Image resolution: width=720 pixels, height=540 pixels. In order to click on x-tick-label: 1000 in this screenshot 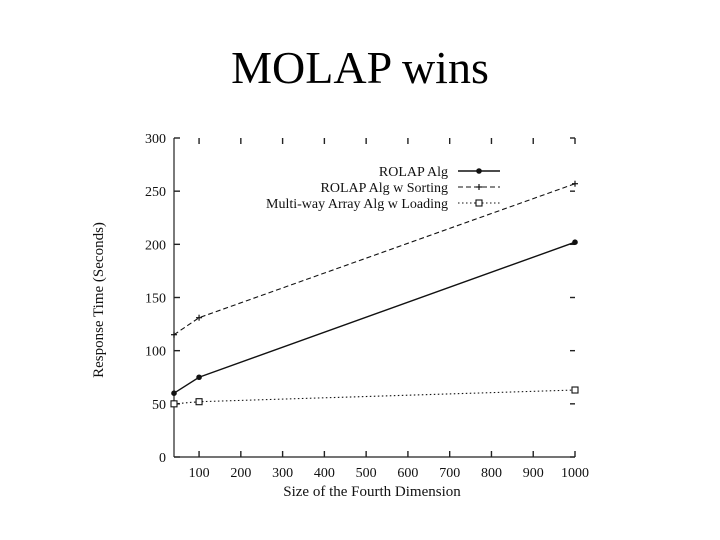, I will do `click(575, 473)`.